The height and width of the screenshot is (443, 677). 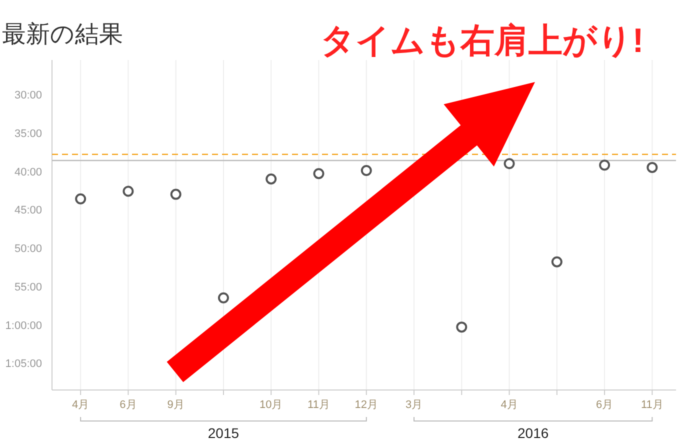 I want to click on text: 2016, so click(x=533, y=433).